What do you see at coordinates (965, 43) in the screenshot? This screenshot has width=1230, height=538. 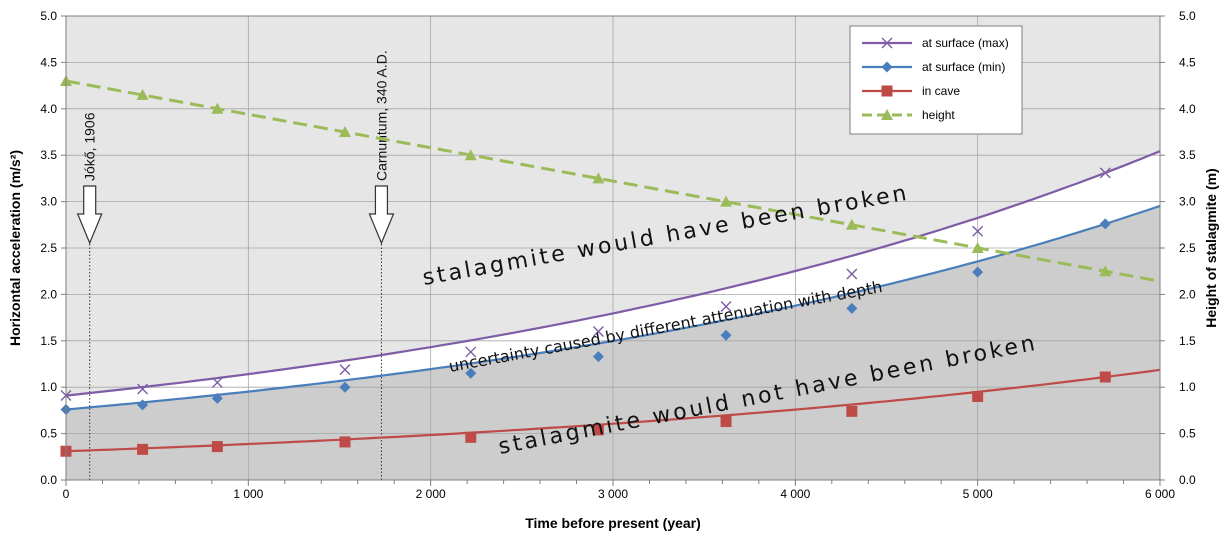 I see `legend-label: at surface (max)` at bounding box center [965, 43].